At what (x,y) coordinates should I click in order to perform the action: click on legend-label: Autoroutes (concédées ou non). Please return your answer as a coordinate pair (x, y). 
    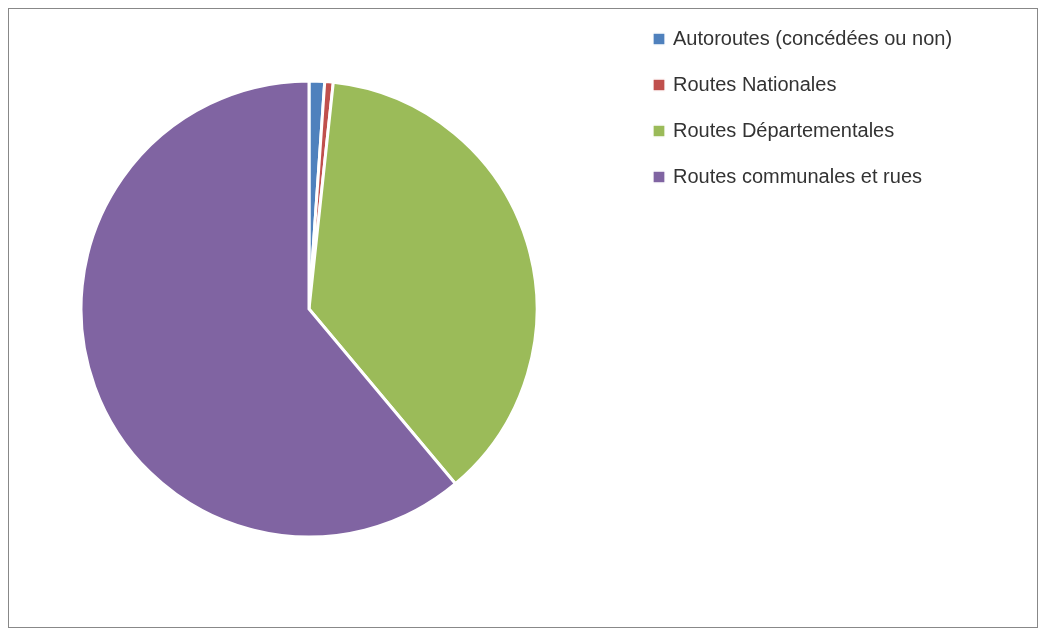
    Looking at the image, I should click on (813, 38).